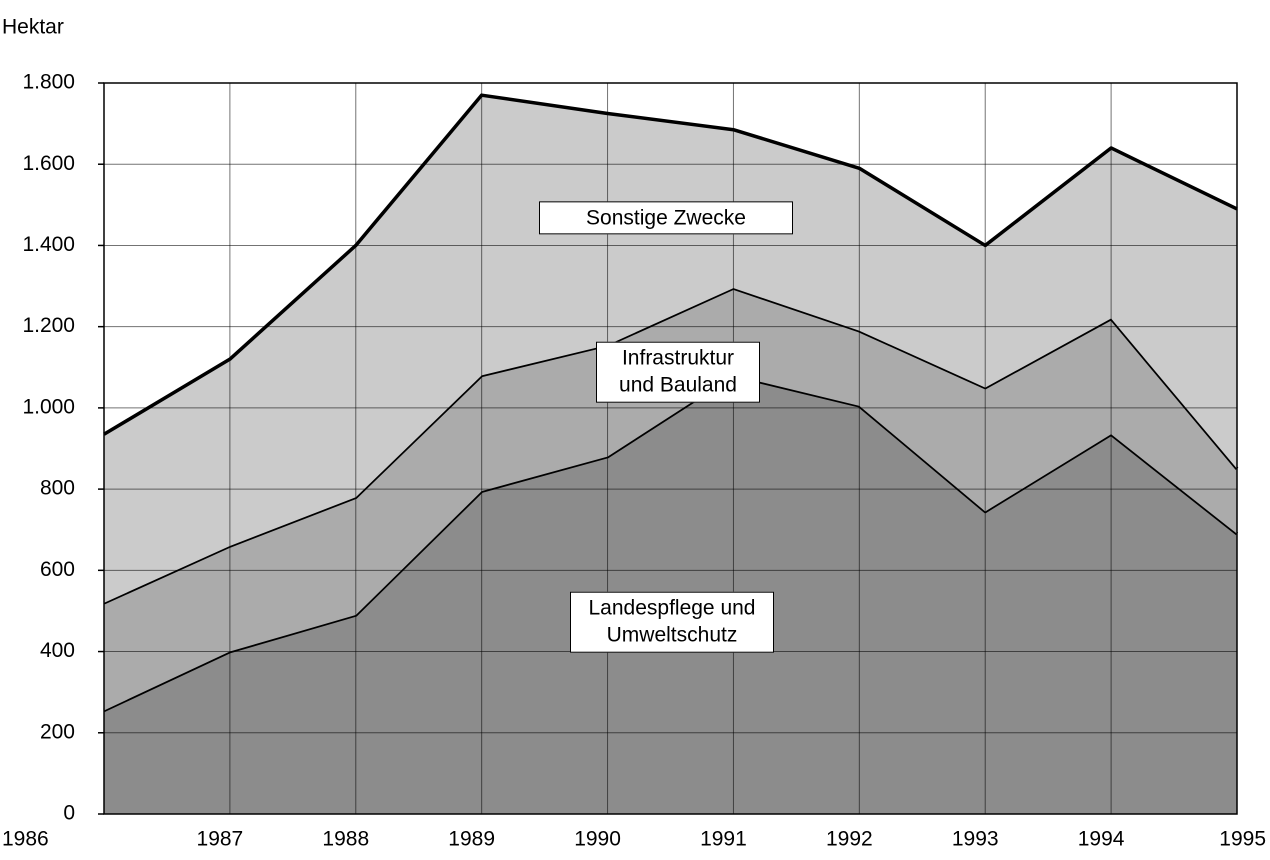 The height and width of the screenshot is (860, 1270). I want to click on y-axis-title: Hektar, so click(33, 27).